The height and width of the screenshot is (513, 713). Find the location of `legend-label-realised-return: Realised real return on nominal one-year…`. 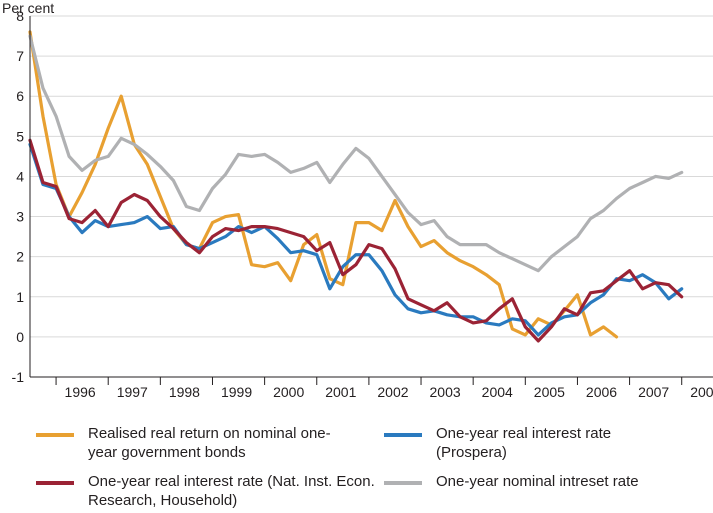

legend-label-realised-return: Realised real return on nominal one-year… is located at coordinates (209, 443).